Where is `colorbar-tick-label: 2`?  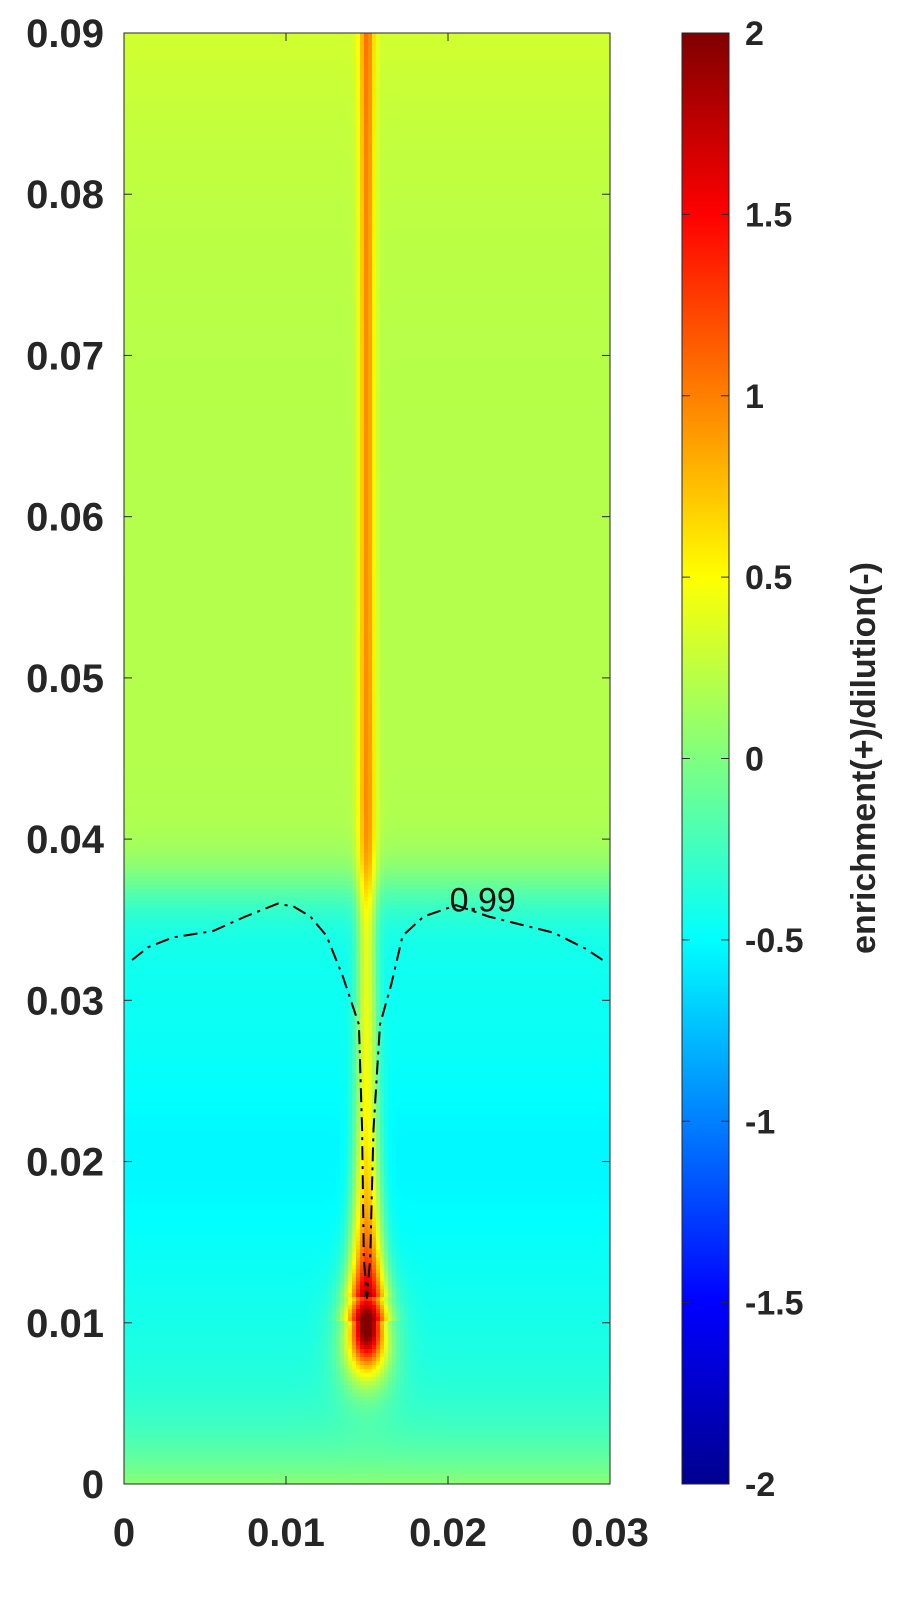 colorbar-tick-label: 2 is located at coordinates (754, 34).